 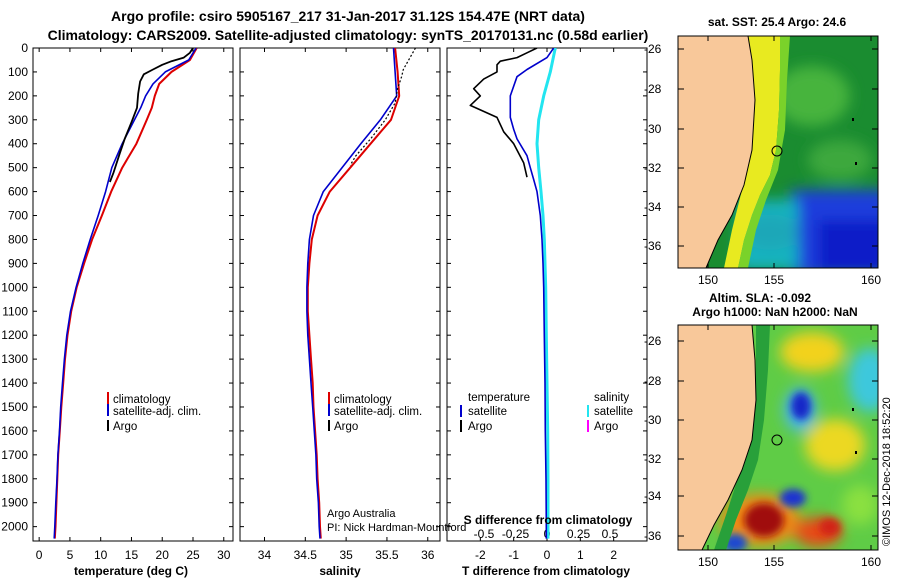 I want to click on sst-map, so click(x=778, y=152).